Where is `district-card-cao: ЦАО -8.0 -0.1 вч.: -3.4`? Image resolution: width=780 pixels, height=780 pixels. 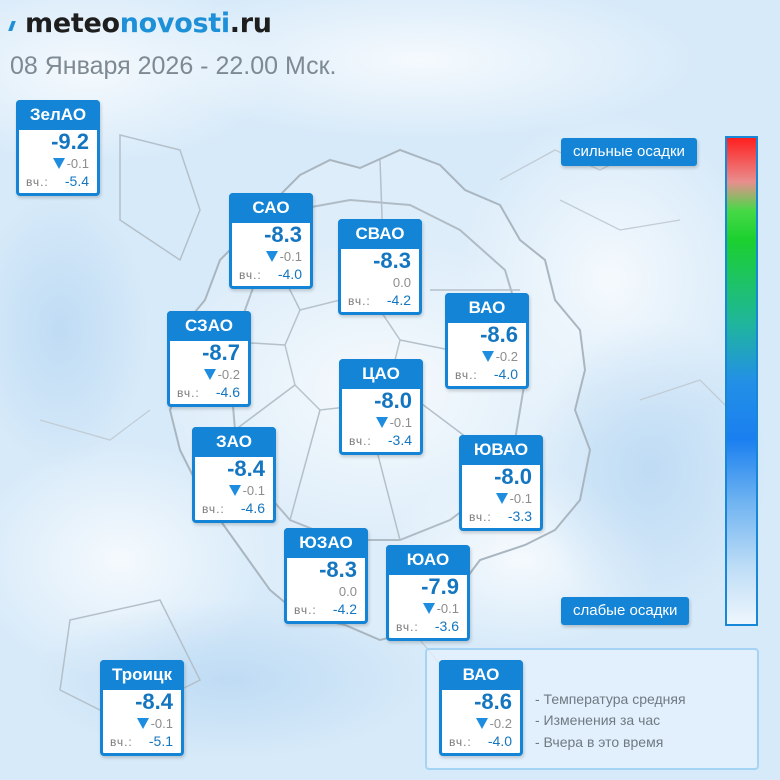
district-card-cao: ЦАО -8.0 -0.1 вч.: -3.4 is located at coordinates (381, 407).